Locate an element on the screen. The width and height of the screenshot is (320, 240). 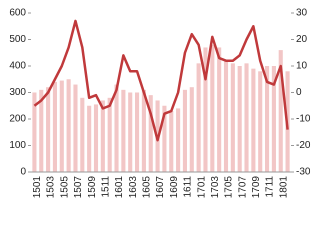
y-tick-label: 200 is located at coordinates (17, 119).